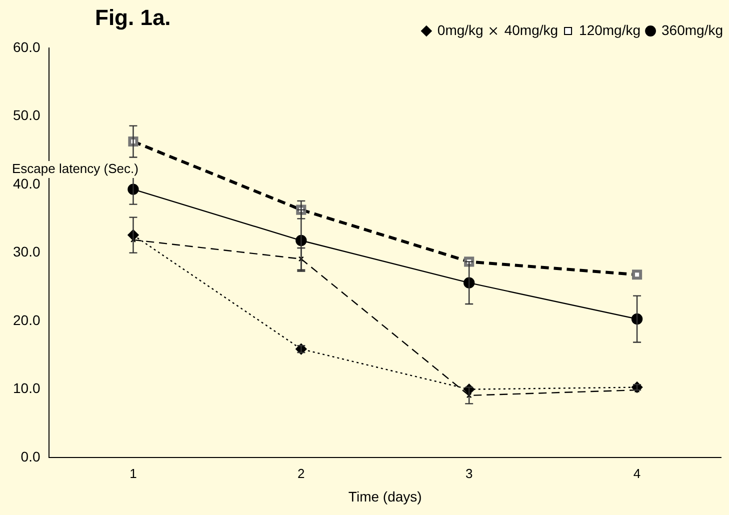 This screenshot has width=729, height=515. What do you see at coordinates (26, 320) in the screenshot?
I see `y-tick-label: 20.0` at bounding box center [26, 320].